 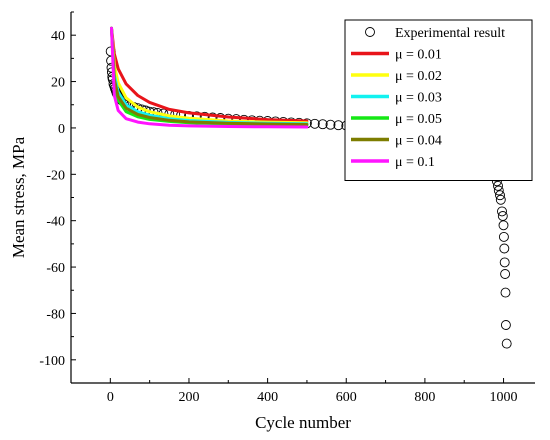 I want to click on legend-marker-experimental, so click(x=370, y=32).